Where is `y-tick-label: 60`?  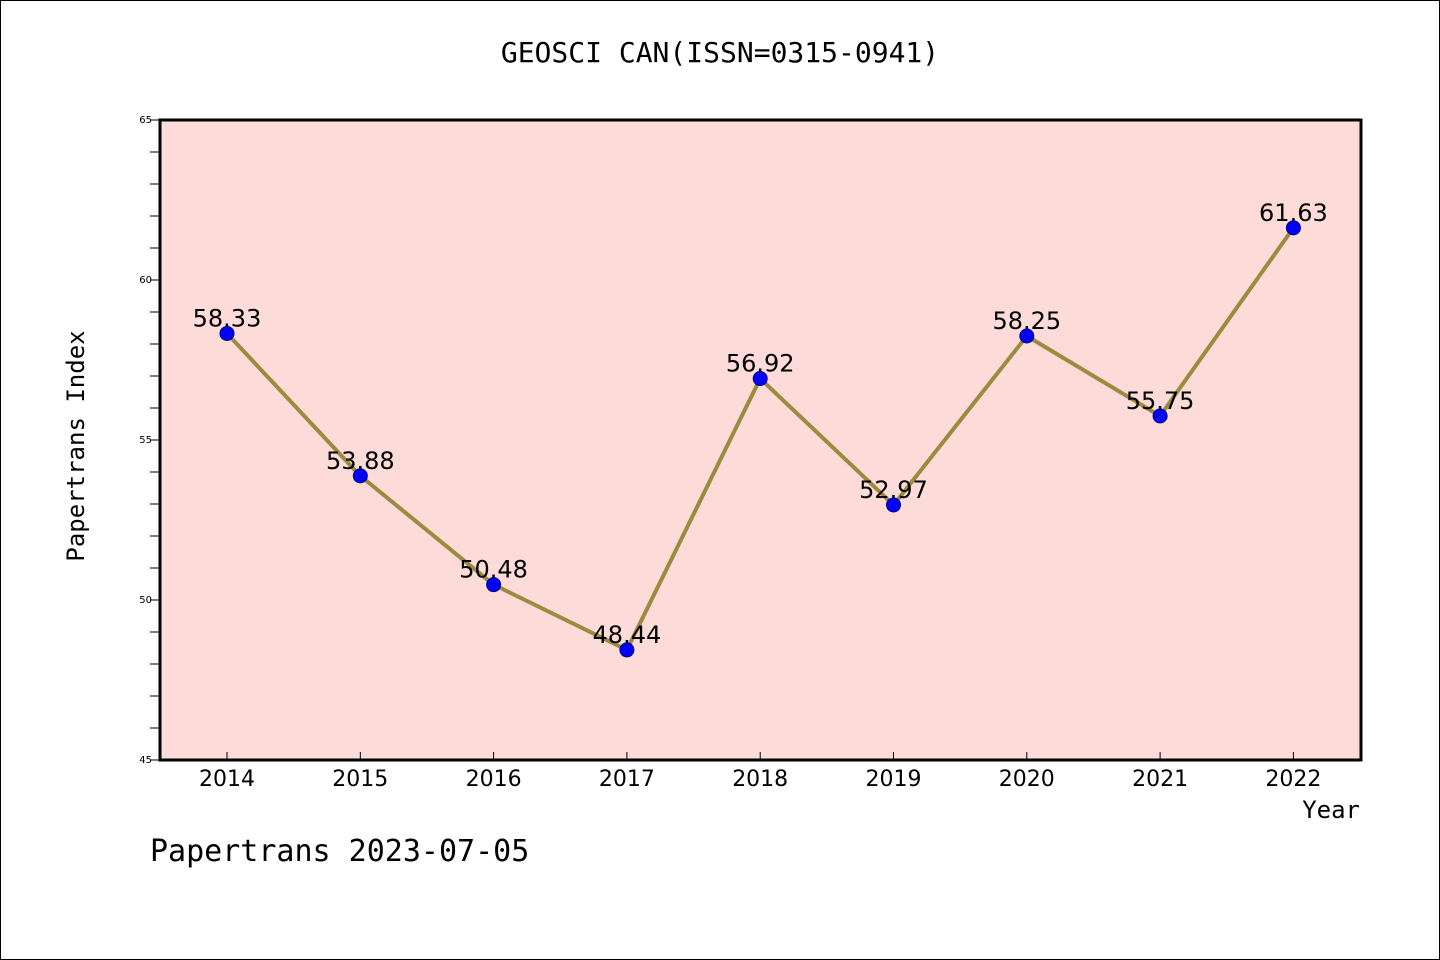
y-tick-label: 60 is located at coordinates (145, 280).